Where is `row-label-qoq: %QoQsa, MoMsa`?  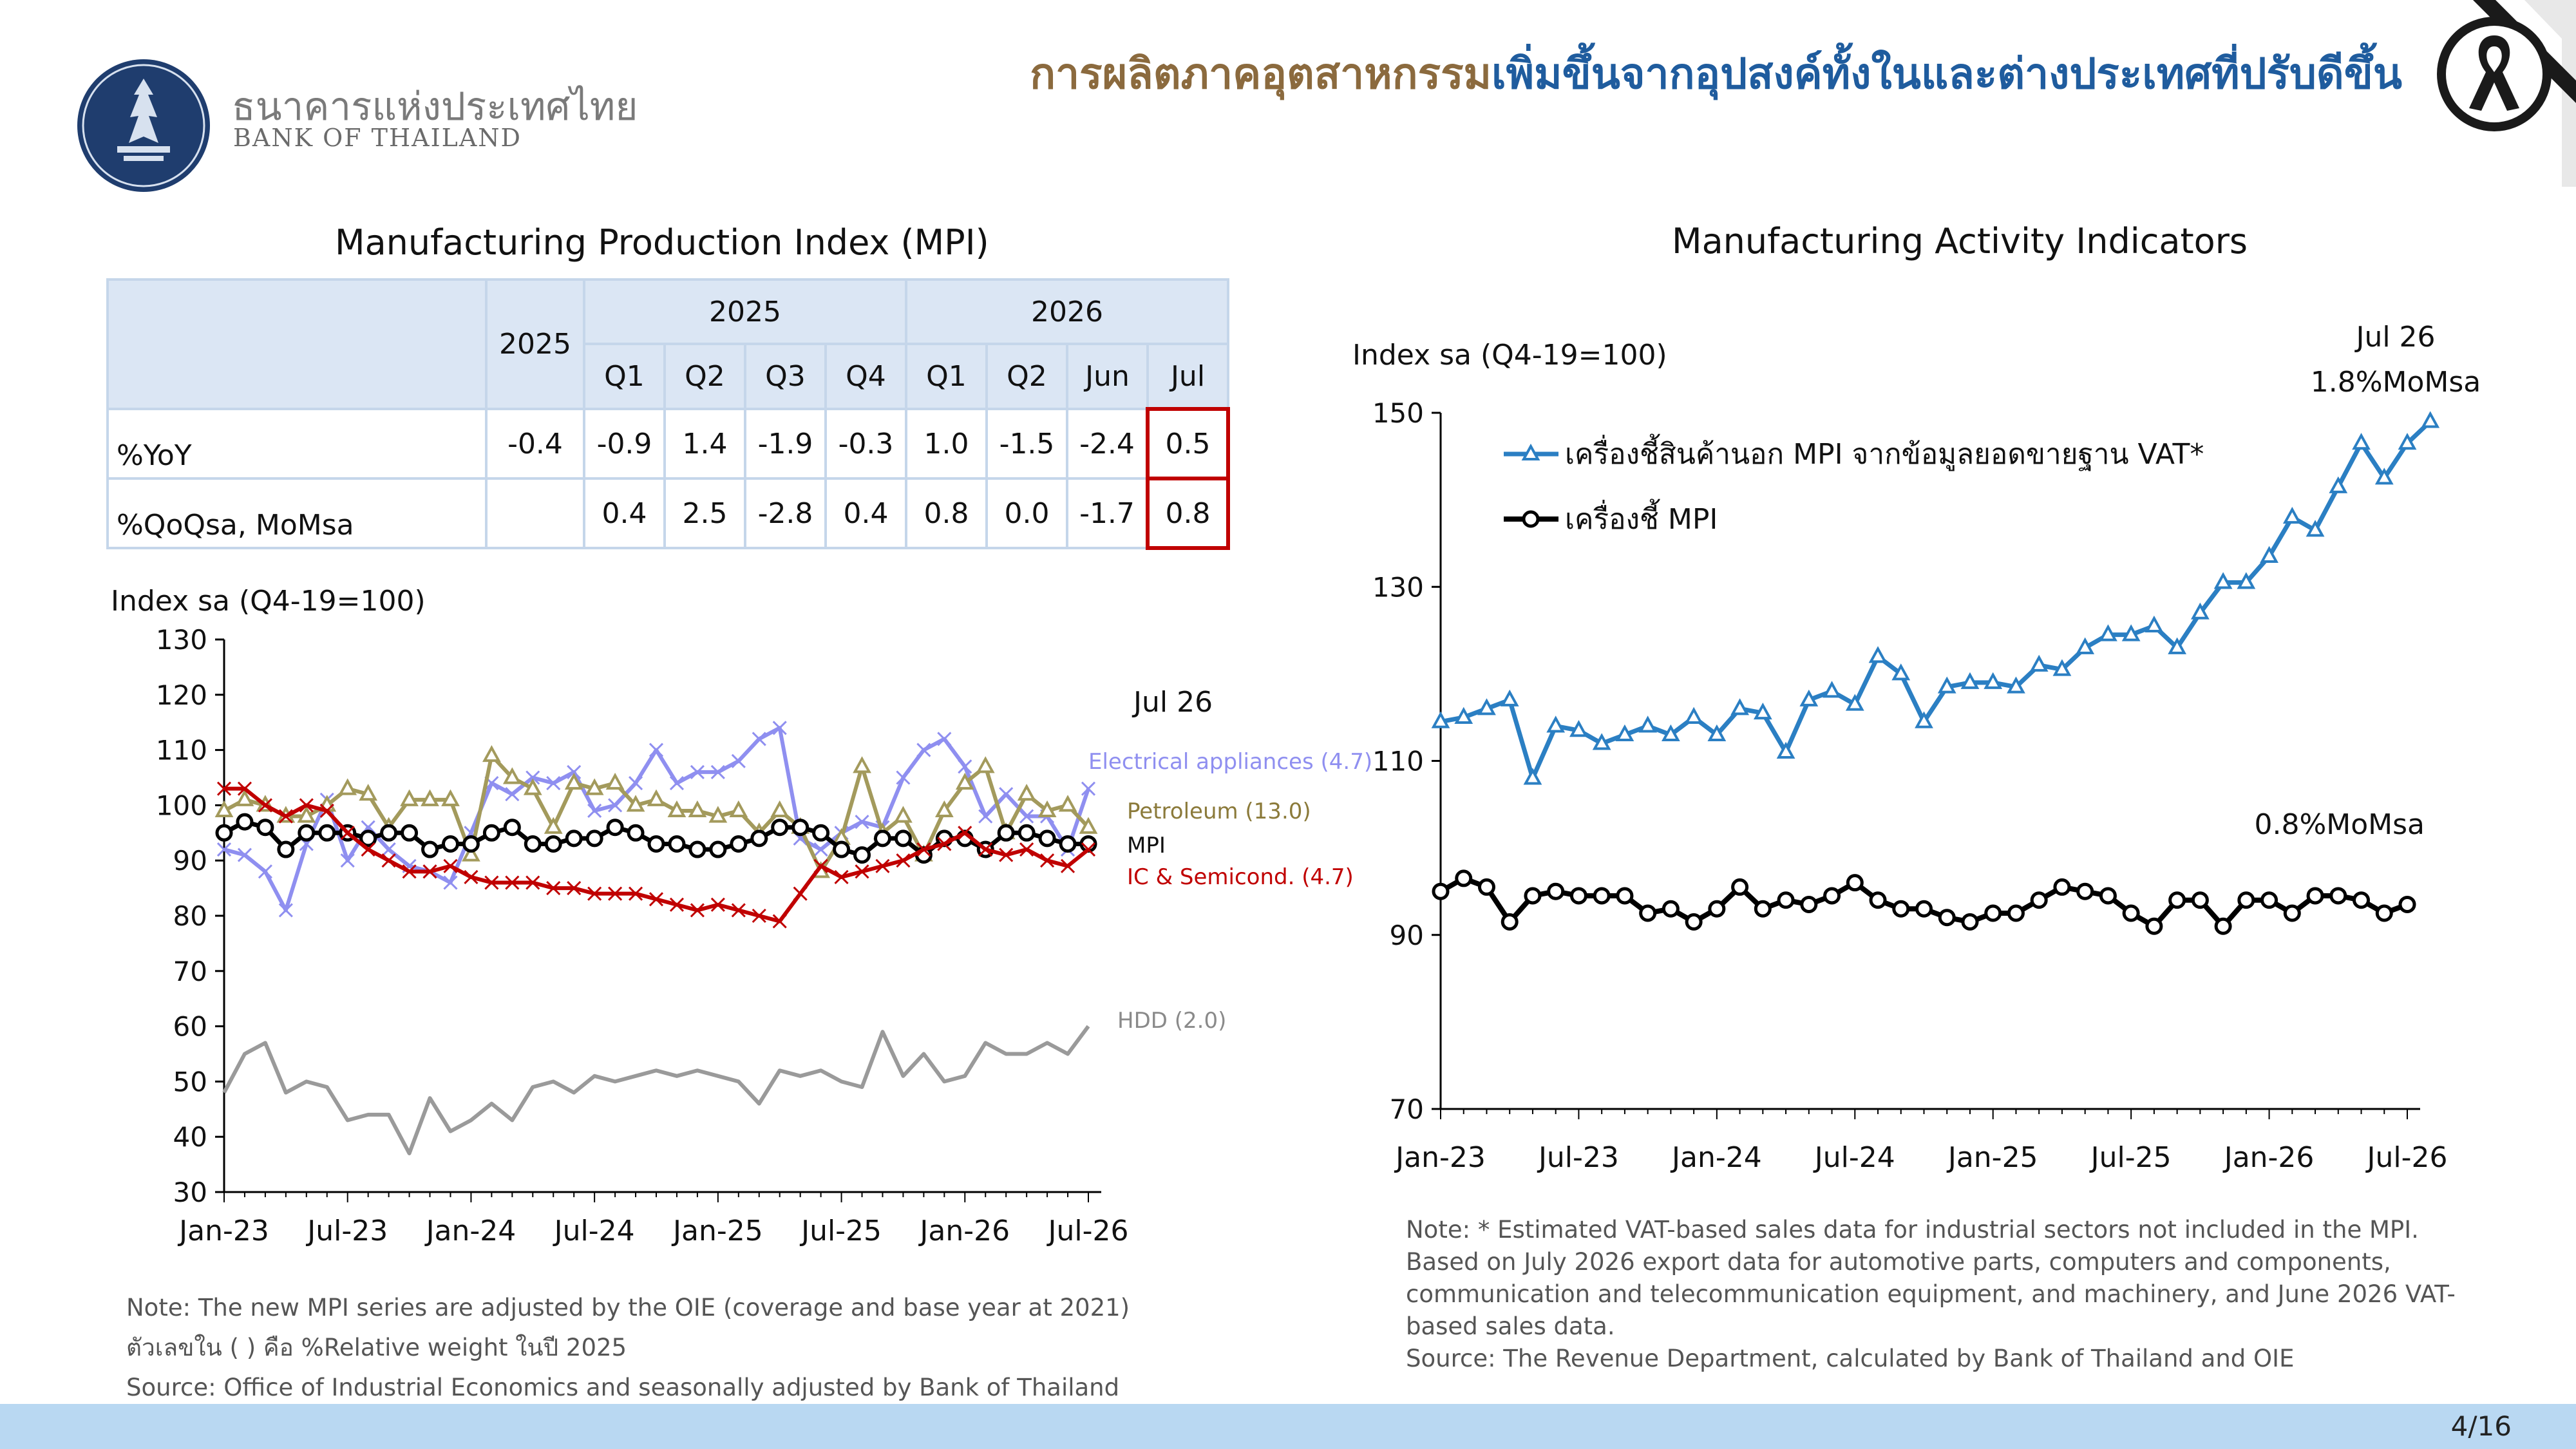 row-label-qoq: %QoQsa, MoMsa is located at coordinates (297, 513).